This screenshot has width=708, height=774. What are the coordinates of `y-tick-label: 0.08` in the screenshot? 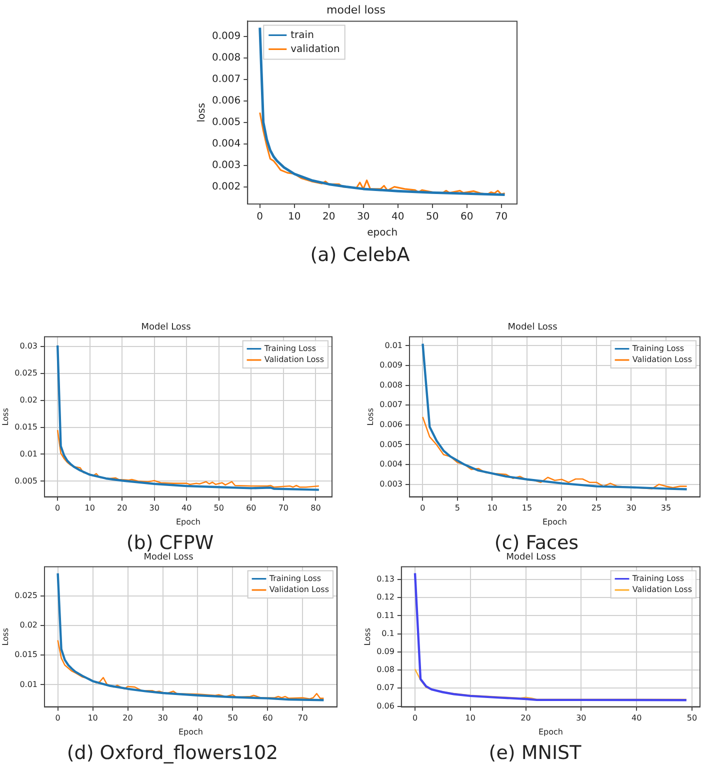 It's located at (385, 669).